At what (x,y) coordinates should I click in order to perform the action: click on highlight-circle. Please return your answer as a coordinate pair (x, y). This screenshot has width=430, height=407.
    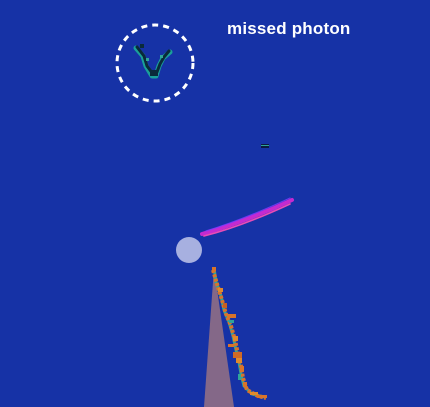
    Looking at the image, I should click on (155, 63).